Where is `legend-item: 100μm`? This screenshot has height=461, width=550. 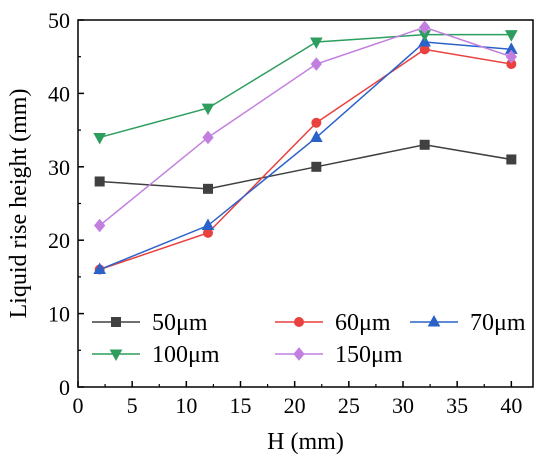
legend-item: 100μm is located at coordinates (156, 355).